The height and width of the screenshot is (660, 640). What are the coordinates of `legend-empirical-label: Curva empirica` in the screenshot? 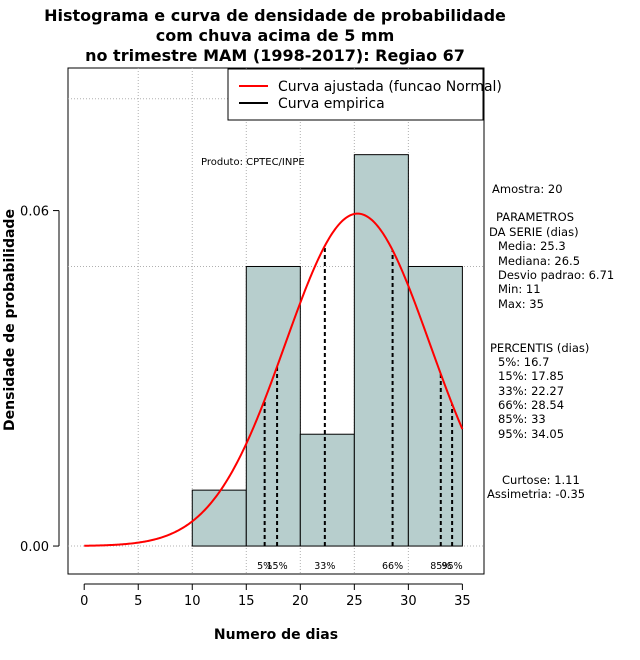 It's located at (331, 104).